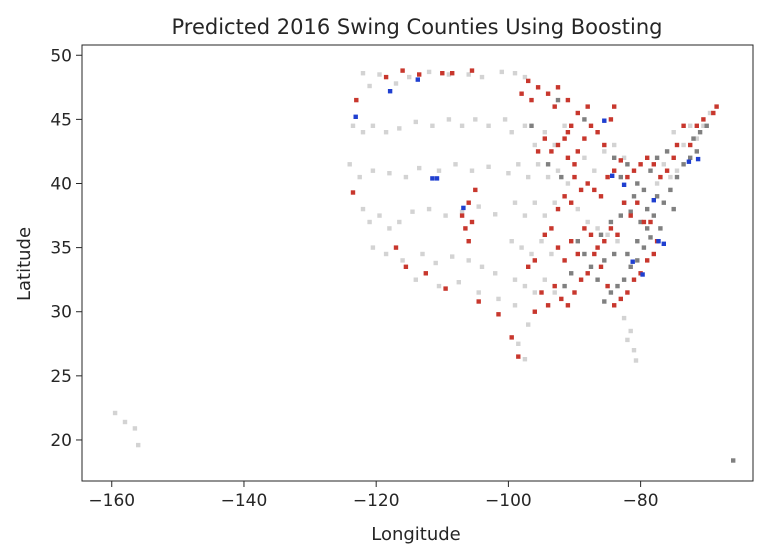 The image size is (778, 552). Describe the element at coordinates (111, 501) in the screenshot. I see `x-tick-label: −160` at that location.